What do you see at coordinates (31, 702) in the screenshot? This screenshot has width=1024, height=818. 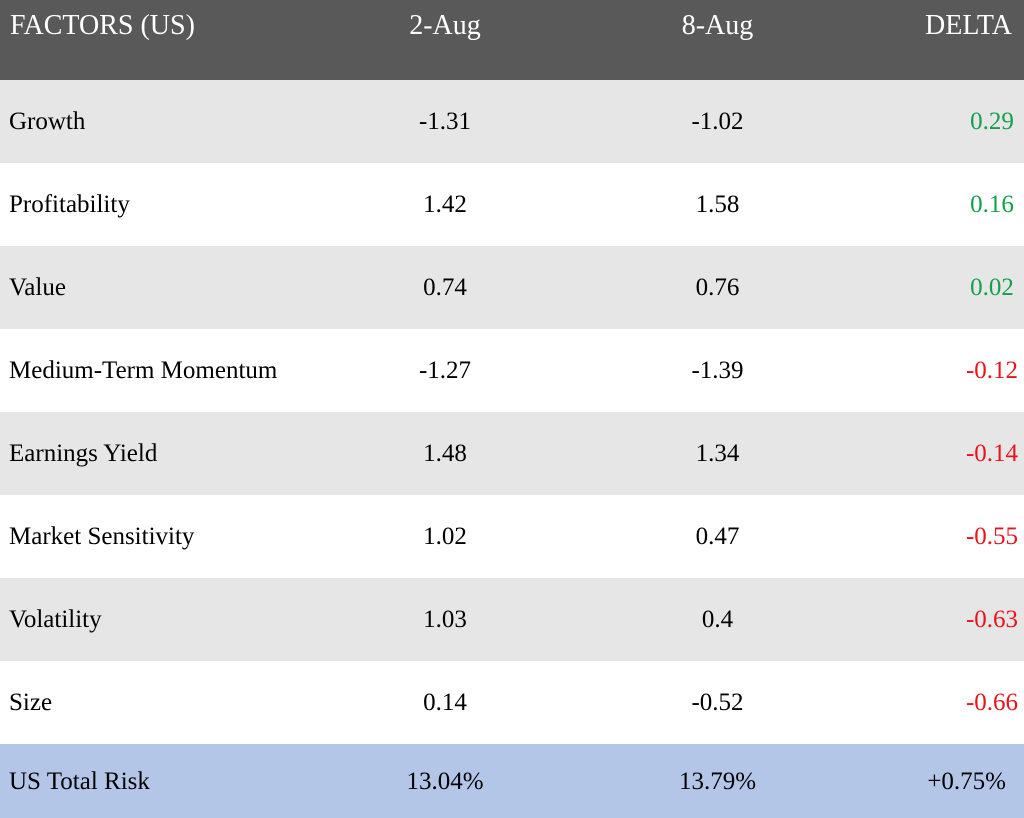 I see `factor-name: Size` at bounding box center [31, 702].